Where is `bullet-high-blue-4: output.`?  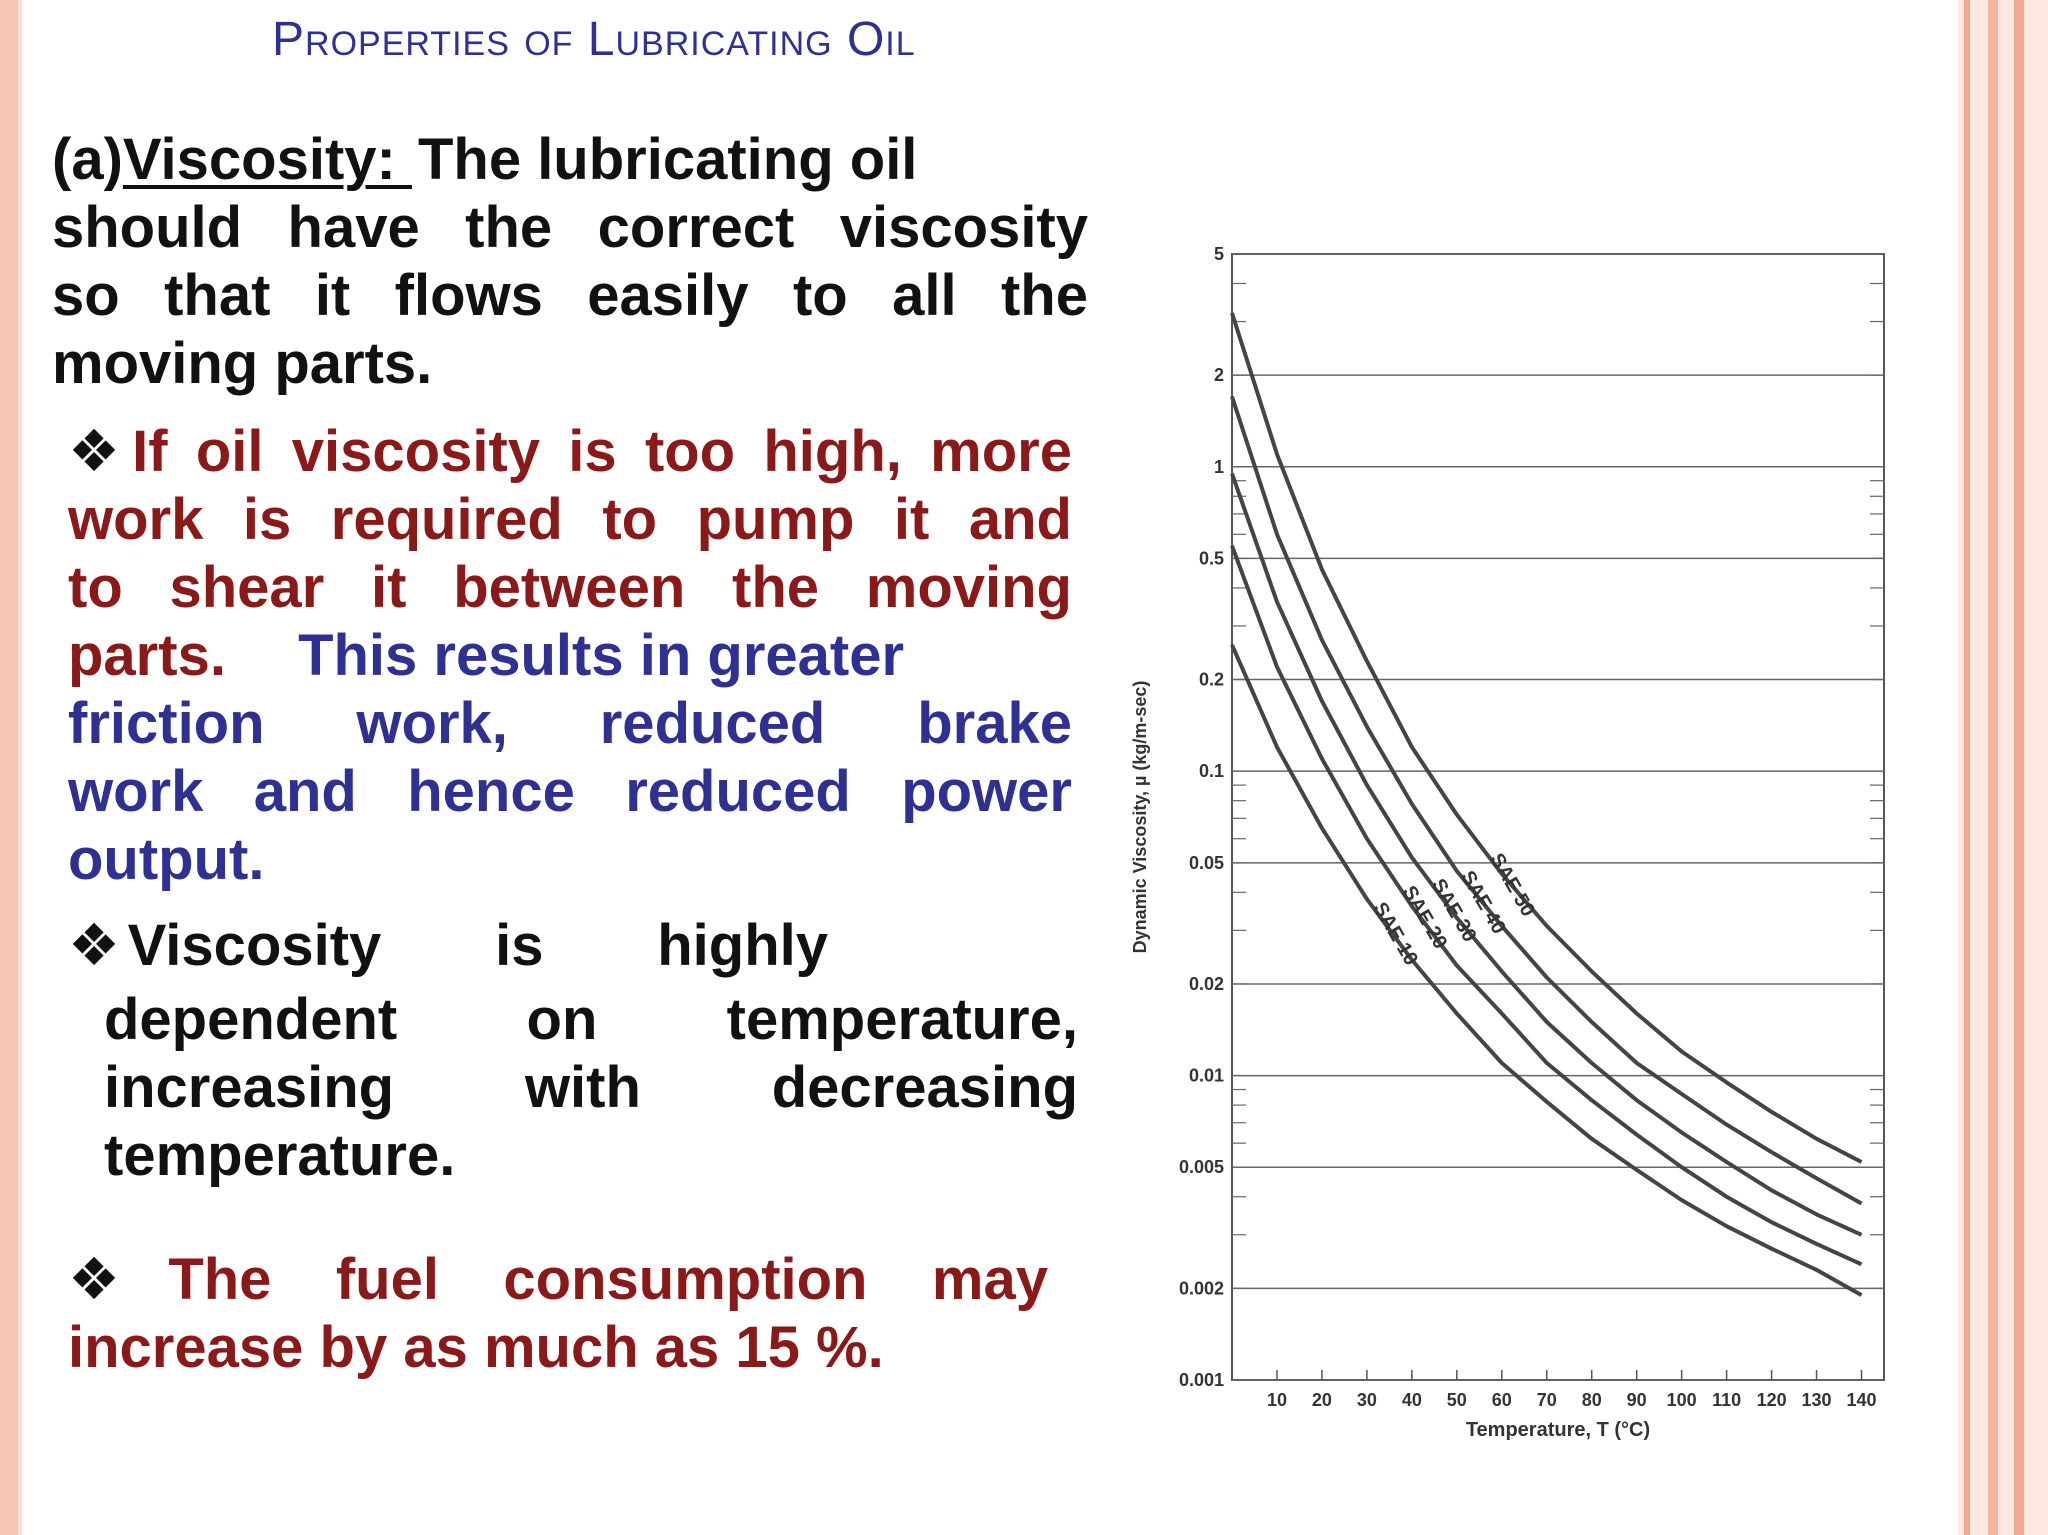 bullet-high-blue-4: output. is located at coordinates (166, 859).